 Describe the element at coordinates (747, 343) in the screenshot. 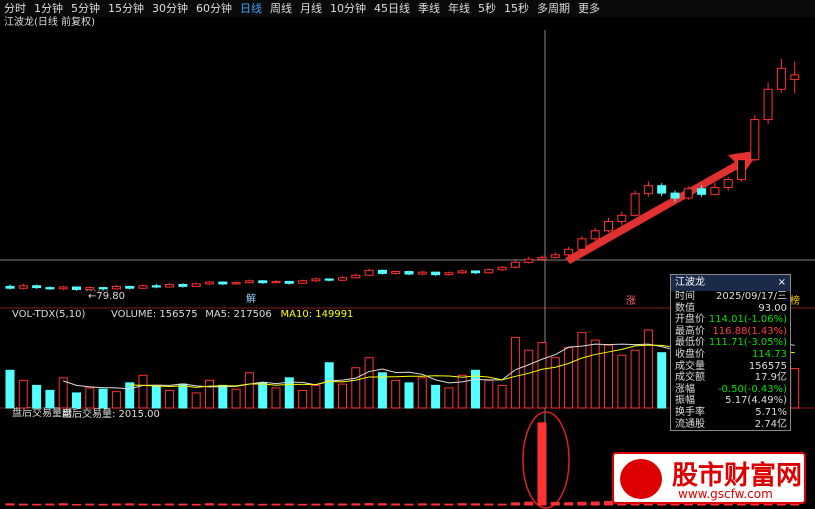

I see `info-value: 111.71(-3.05%)` at that location.